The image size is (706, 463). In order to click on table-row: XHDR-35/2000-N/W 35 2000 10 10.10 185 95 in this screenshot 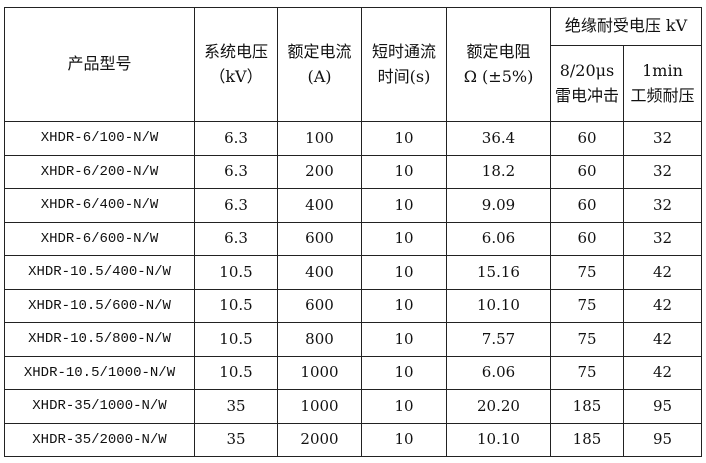, I will do `click(353, 439)`.